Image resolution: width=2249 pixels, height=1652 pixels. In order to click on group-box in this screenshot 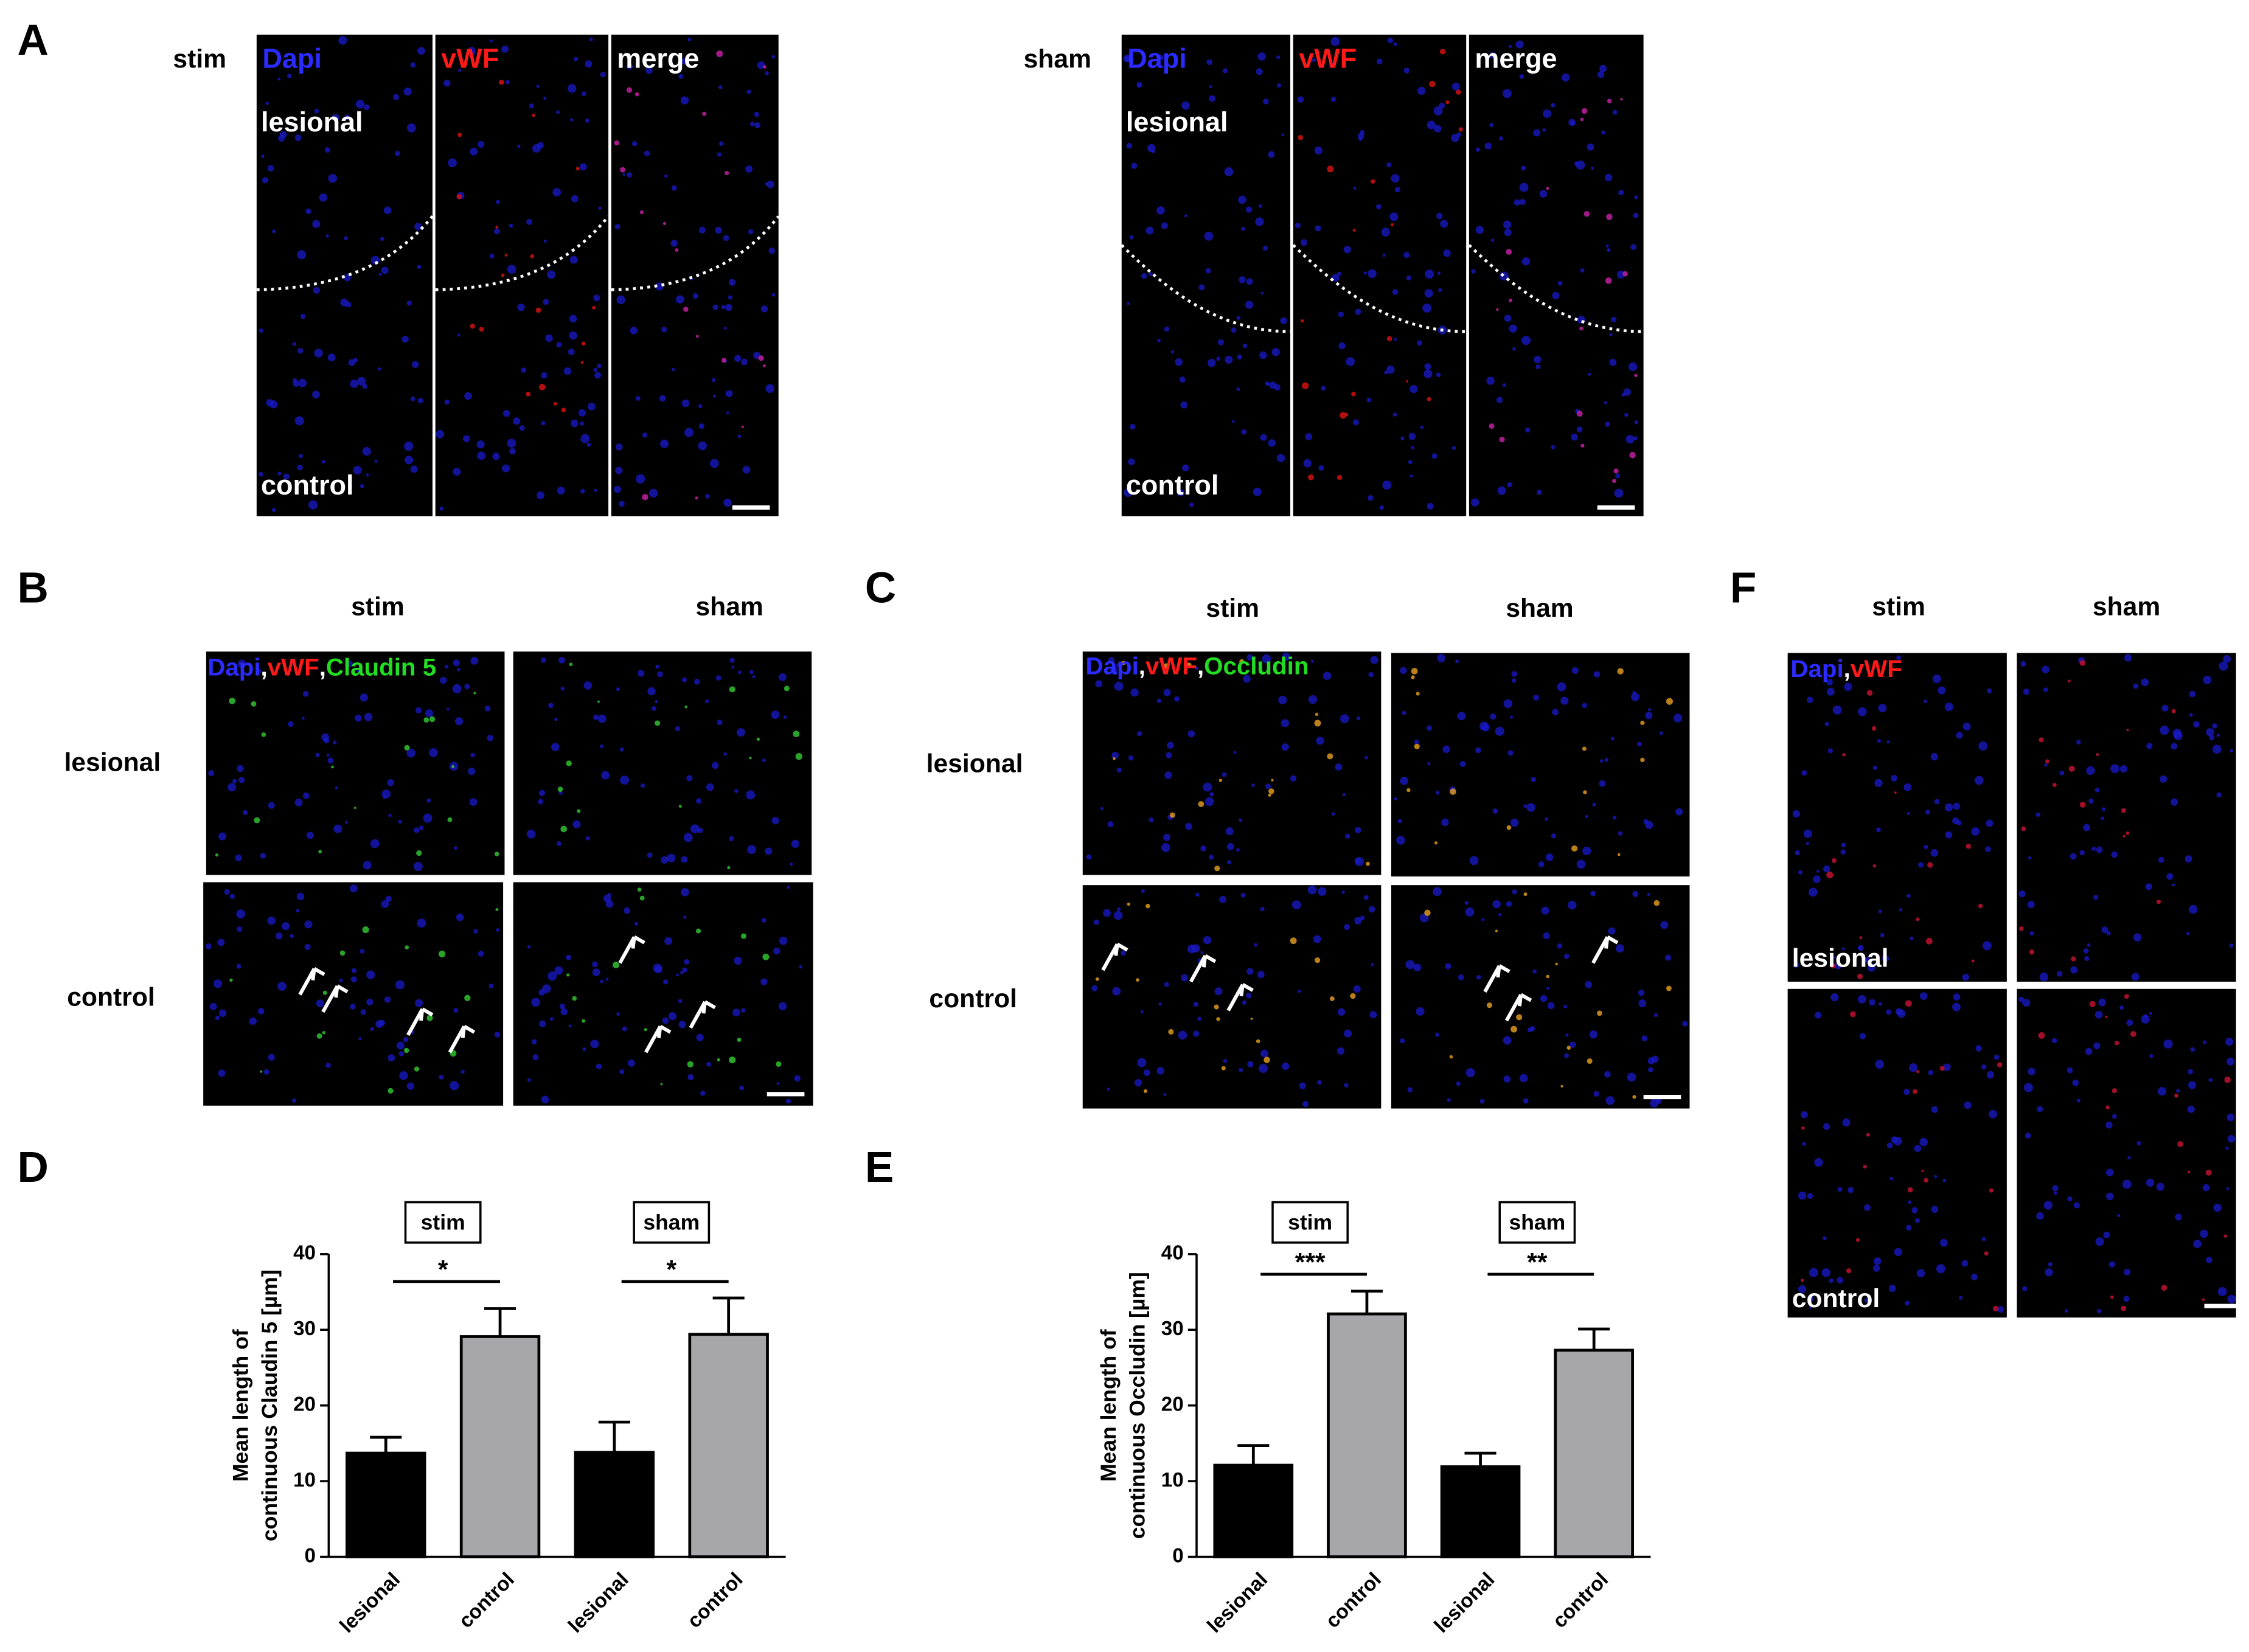, I will do `click(1310, 1222)`.